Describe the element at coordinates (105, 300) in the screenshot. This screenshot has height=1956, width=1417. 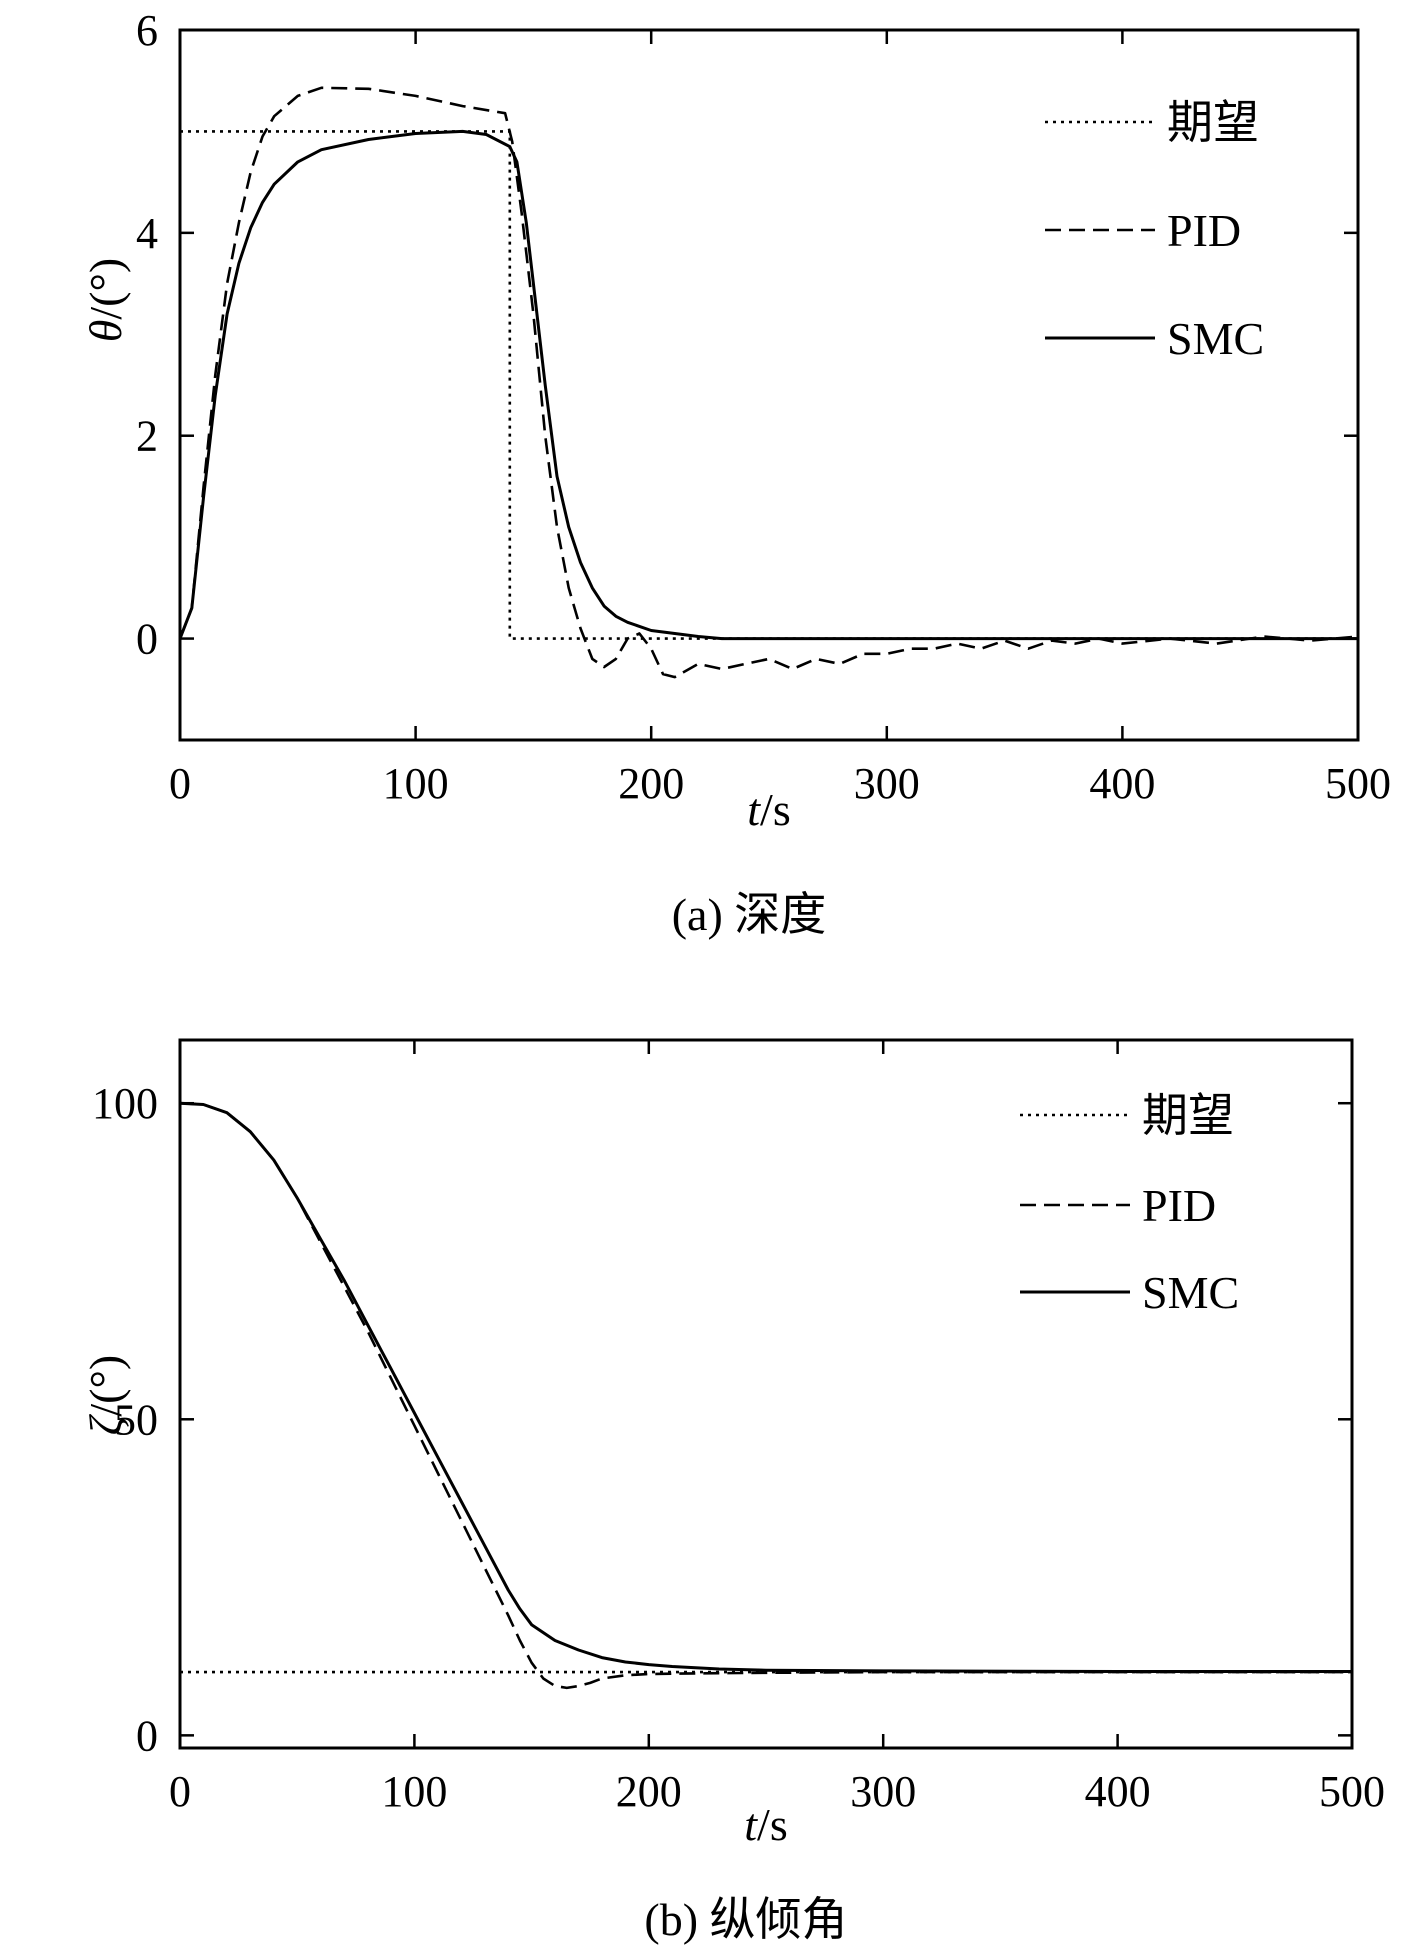
I see `y-axis-label: θ/(°)` at that location.